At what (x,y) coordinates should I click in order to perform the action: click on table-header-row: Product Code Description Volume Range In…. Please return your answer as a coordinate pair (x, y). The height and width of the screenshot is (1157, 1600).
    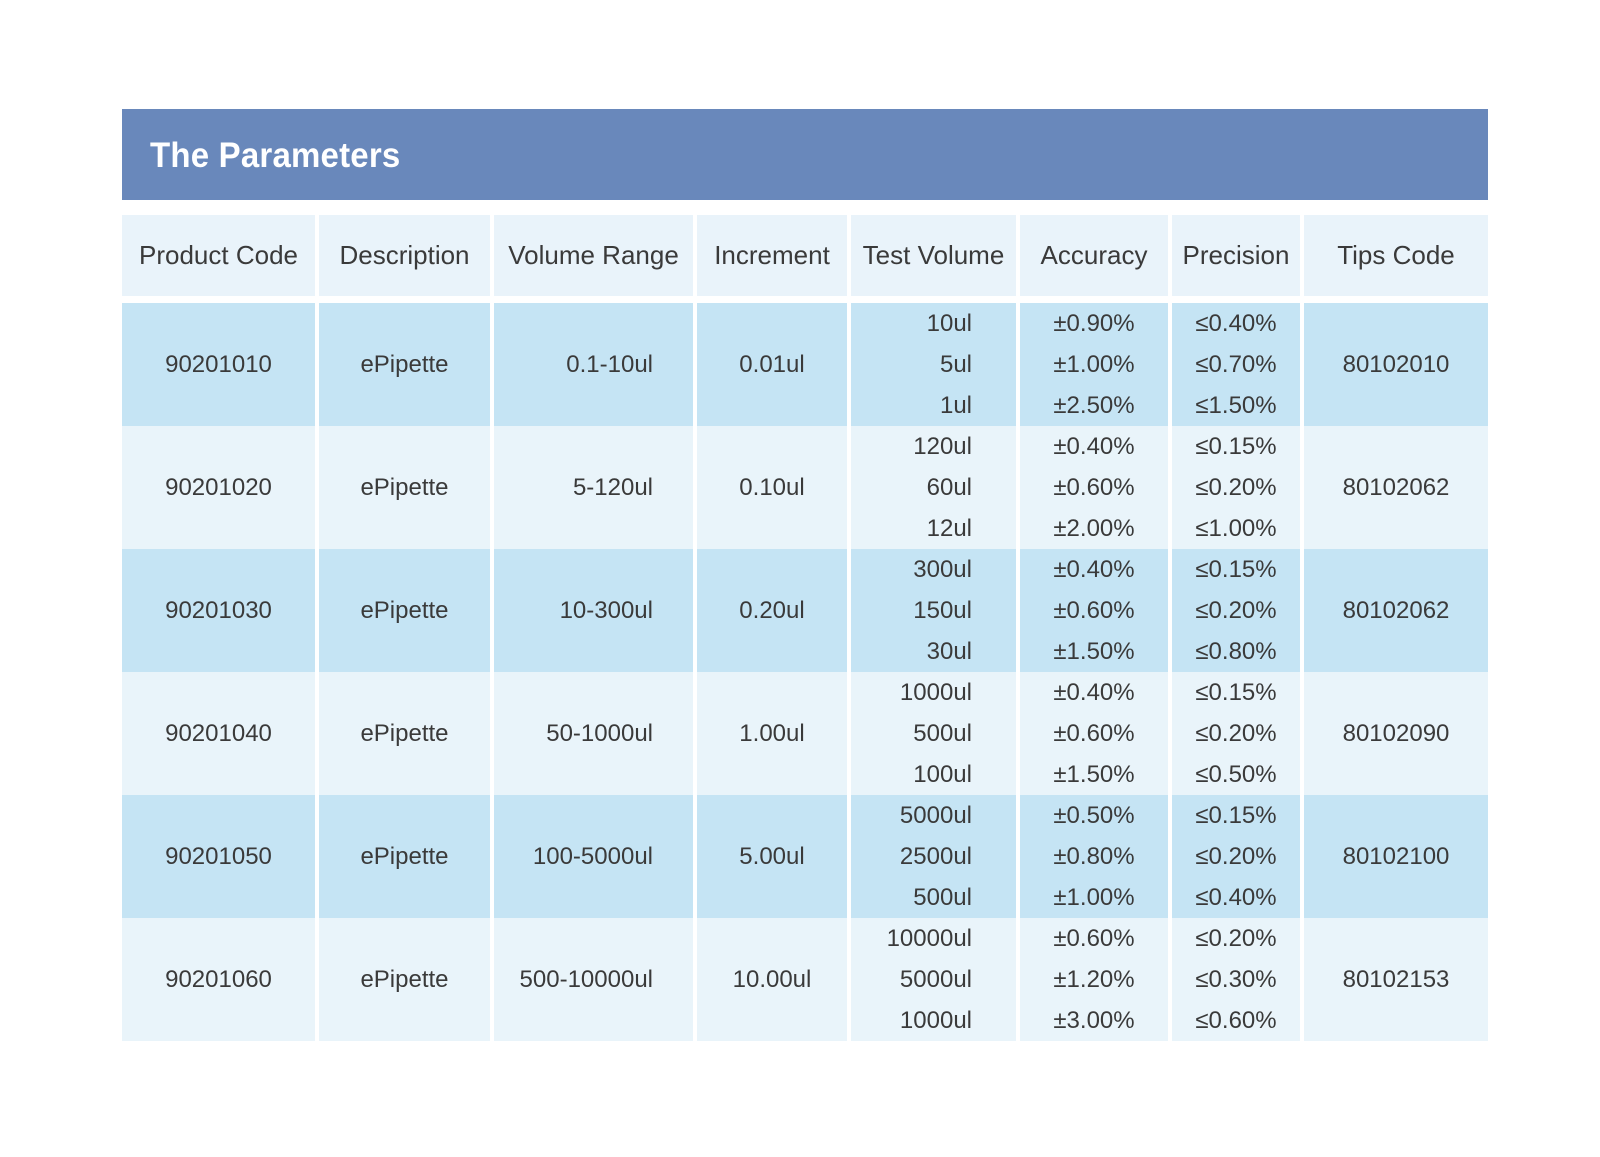
    Looking at the image, I should click on (805, 259).